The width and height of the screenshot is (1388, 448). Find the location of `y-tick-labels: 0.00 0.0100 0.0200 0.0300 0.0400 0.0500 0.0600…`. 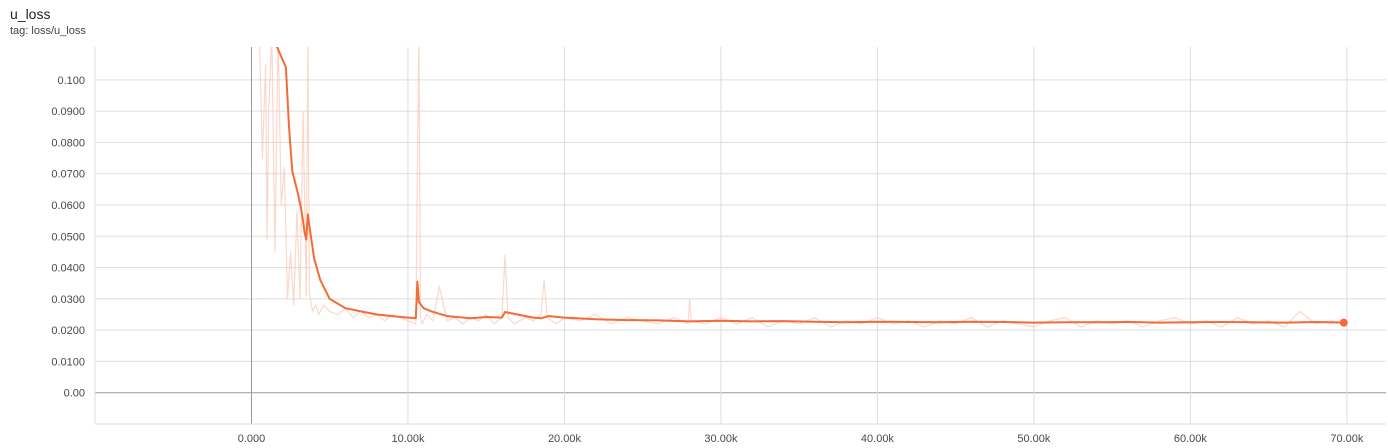

y-tick-labels: 0.00 0.0100 0.0200 0.0300 0.0400 0.0500 0.0600… is located at coordinates (68, 237).